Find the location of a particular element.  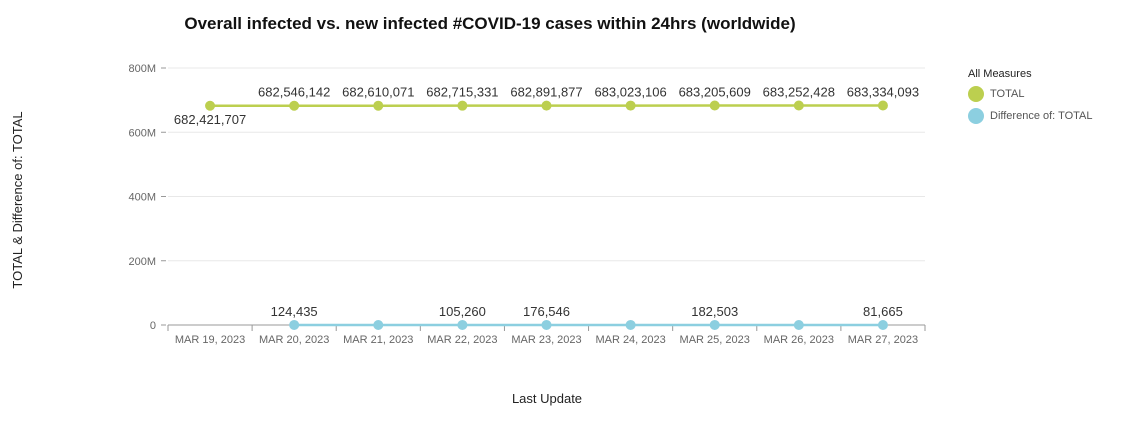

x-tick-label: MAR 25, 2023 is located at coordinates (715, 340).